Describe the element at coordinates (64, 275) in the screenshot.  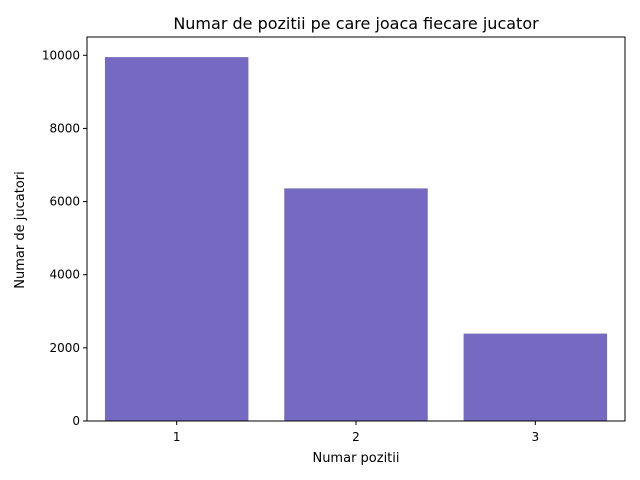
I see `y-tick-label-4000: 4000` at that location.